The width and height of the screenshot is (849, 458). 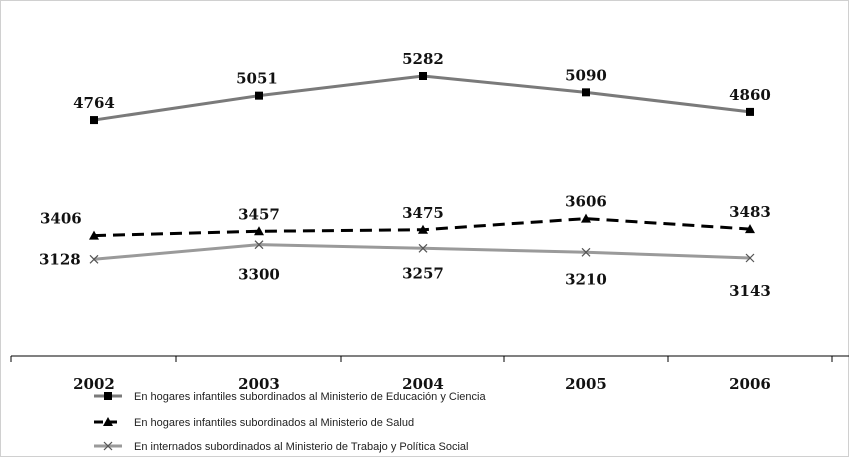 What do you see at coordinates (423, 213) in the screenshot?
I see `data-label: 3475` at bounding box center [423, 213].